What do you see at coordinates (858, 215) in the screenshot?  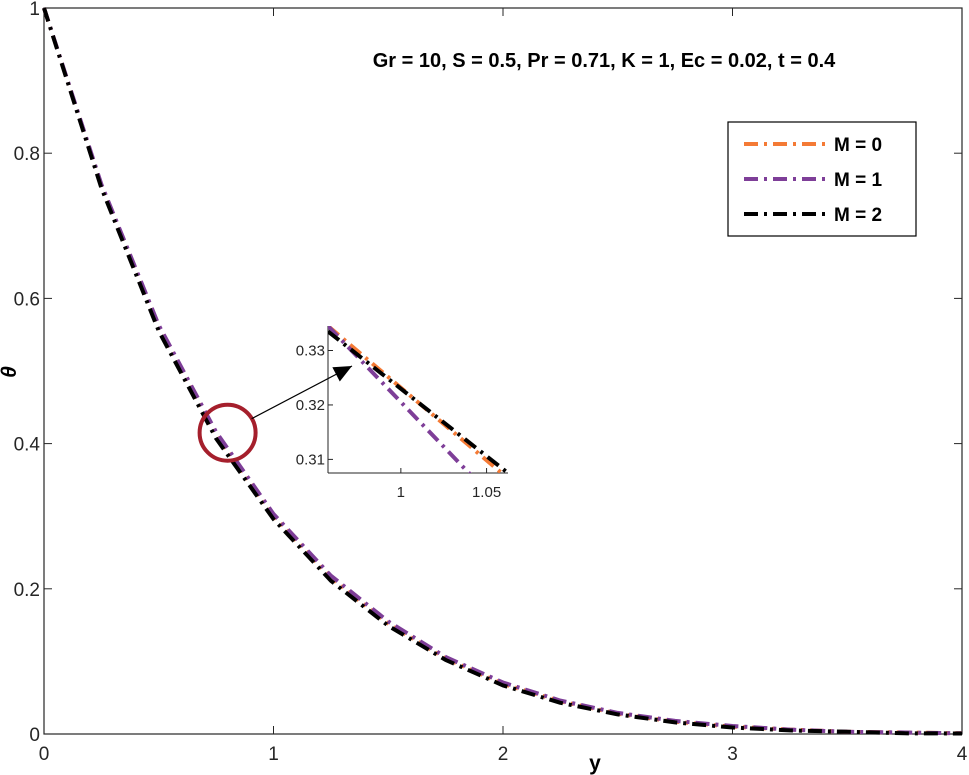 I see `legend-label-m-2: M = 2` at bounding box center [858, 215].